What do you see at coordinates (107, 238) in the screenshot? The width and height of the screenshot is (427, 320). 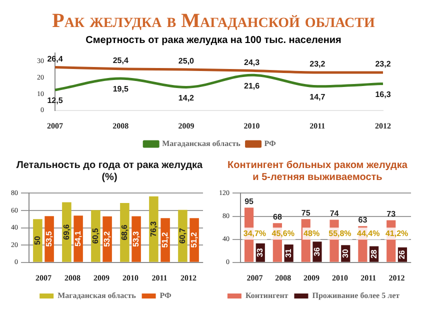 I see `data-label: 53,2` at bounding box center [107, 238].